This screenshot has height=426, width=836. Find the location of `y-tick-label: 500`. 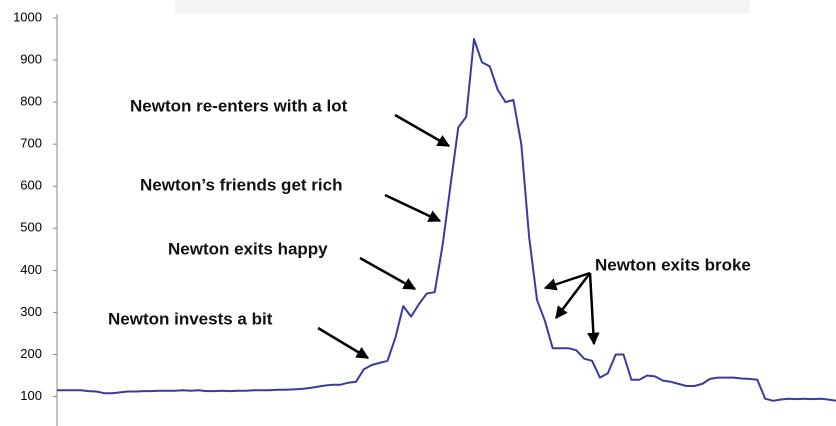

y-tick-label: 500 is located at coordinates (31, 227).